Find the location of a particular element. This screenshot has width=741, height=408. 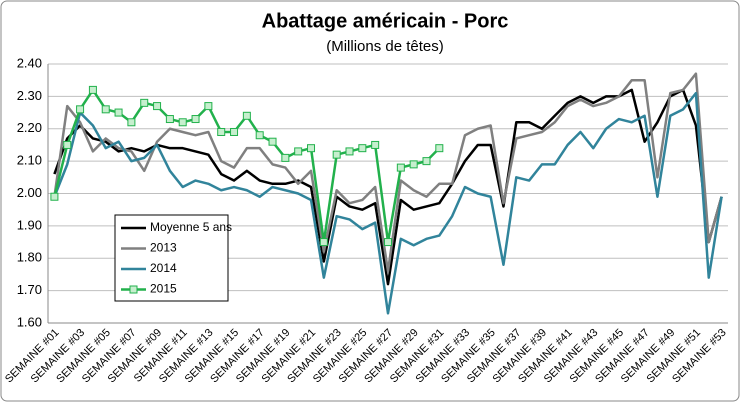

legend: Moyenne 5 ans 2013 2014 2015 is located at coordinates (173, 258).